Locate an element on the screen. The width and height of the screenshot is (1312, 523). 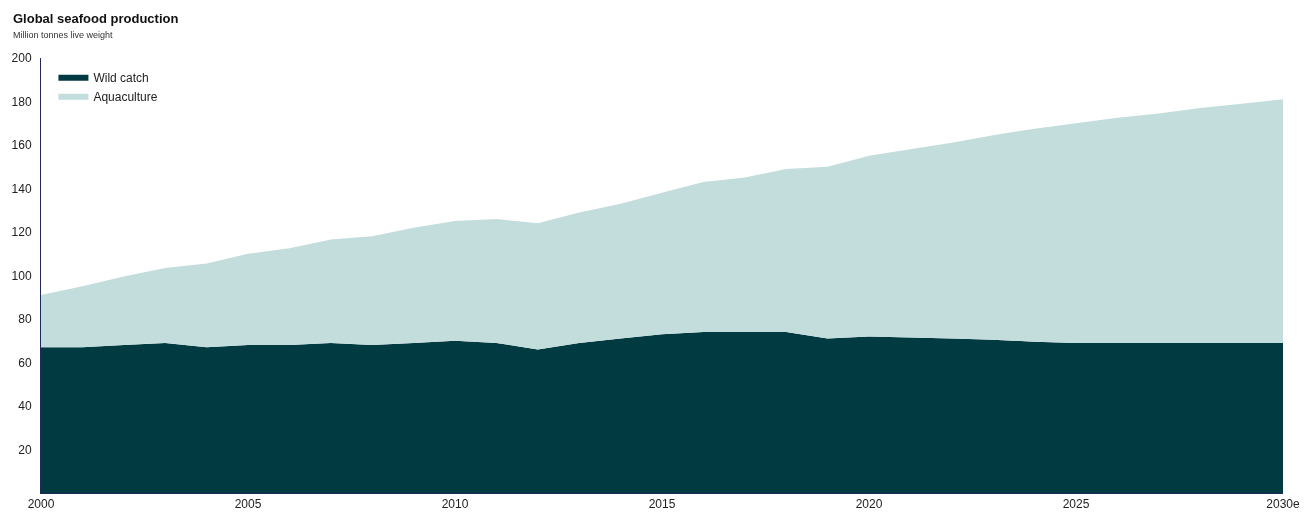
x-tick-label: 2000 is located at coordinates (41, 504).